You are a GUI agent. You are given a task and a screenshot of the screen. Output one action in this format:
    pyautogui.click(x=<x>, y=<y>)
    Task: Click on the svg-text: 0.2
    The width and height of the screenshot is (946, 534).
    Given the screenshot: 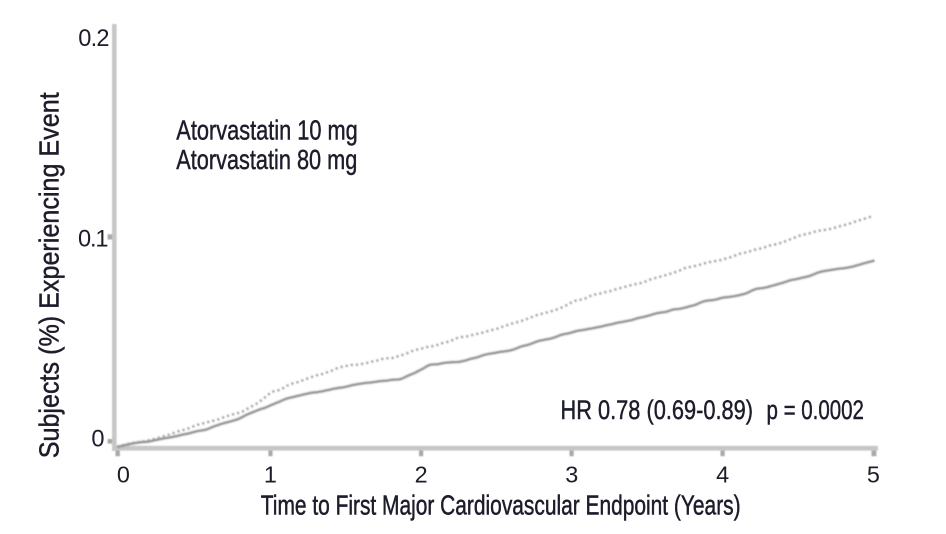 What is the action you would take?
    pyautogui.click(x=93, y=39)
    